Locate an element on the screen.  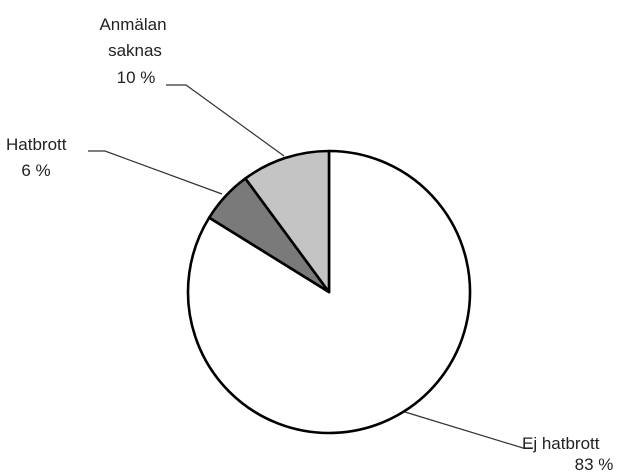
leader-line-anmalan-saknas is located at coordinates (225, 120).